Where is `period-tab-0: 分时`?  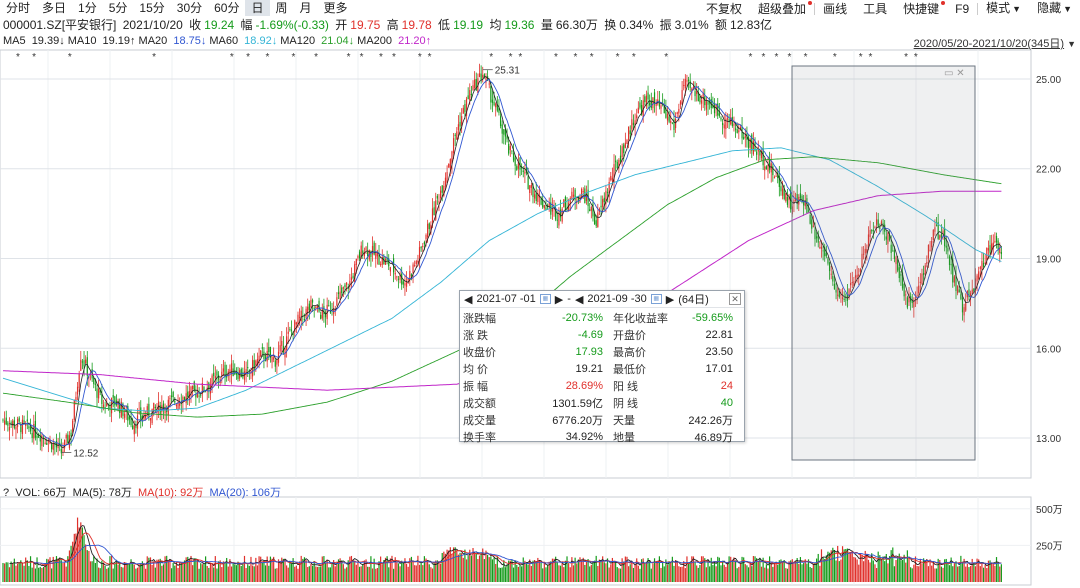
period-tab-0: 分时 is located at coordinates (18, 8).